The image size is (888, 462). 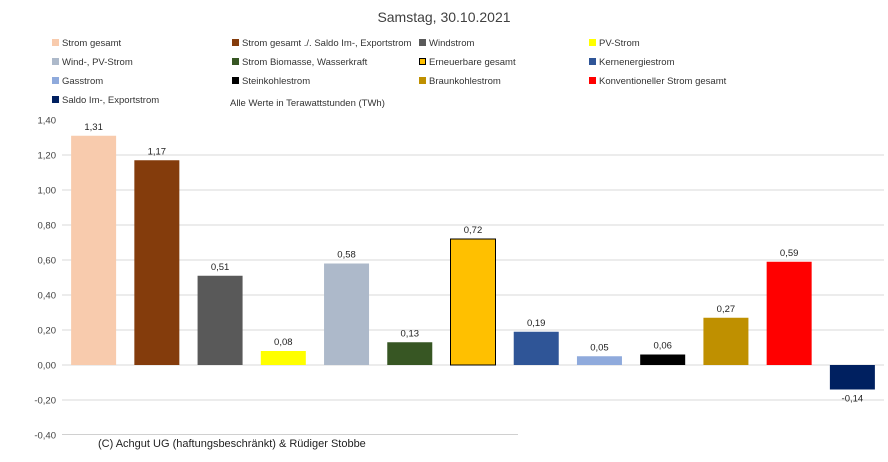 I want to click on legend-item: Windstrom, so click(x=446, y=44).